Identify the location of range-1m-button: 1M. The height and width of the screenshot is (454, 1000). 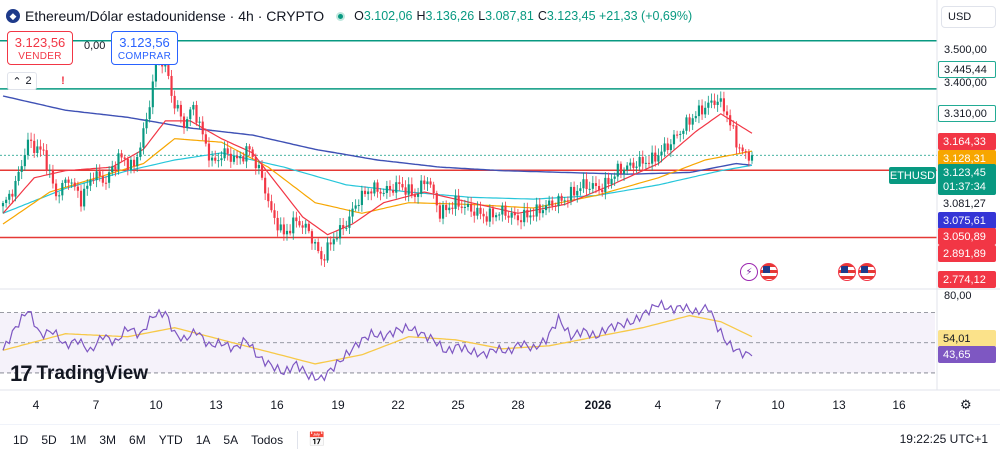
(78, 439).